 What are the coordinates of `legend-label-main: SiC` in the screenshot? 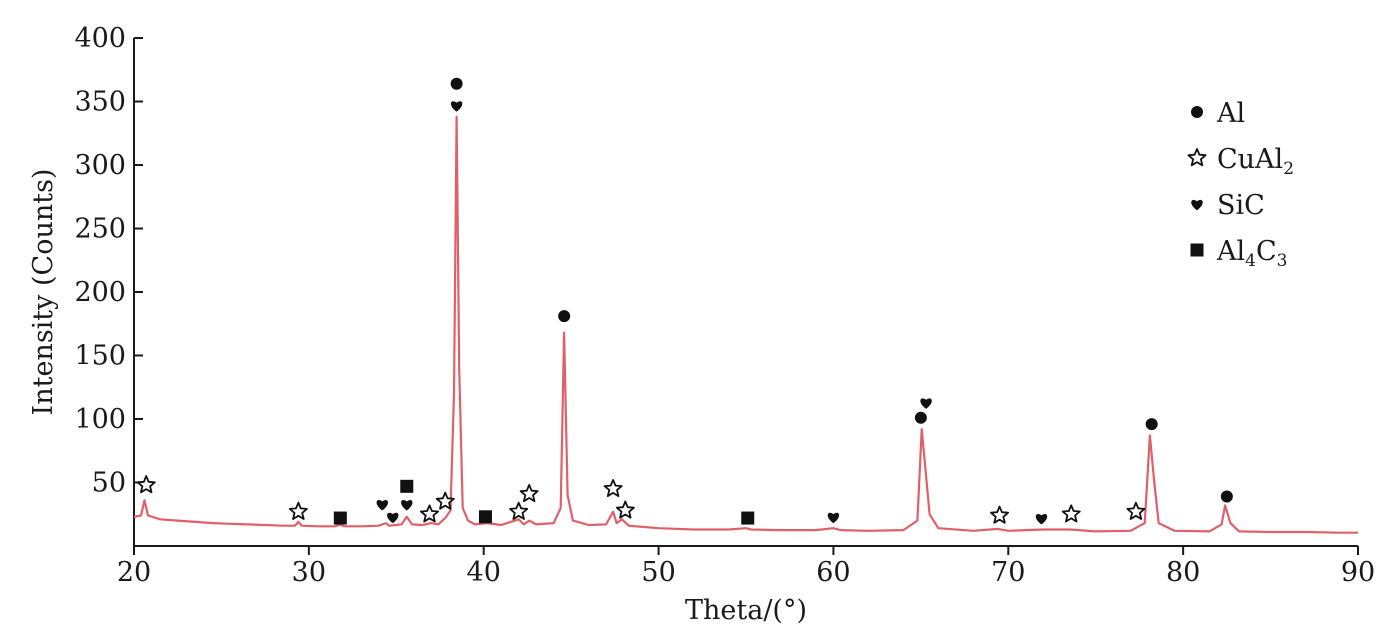 It's located at (1241, 205).